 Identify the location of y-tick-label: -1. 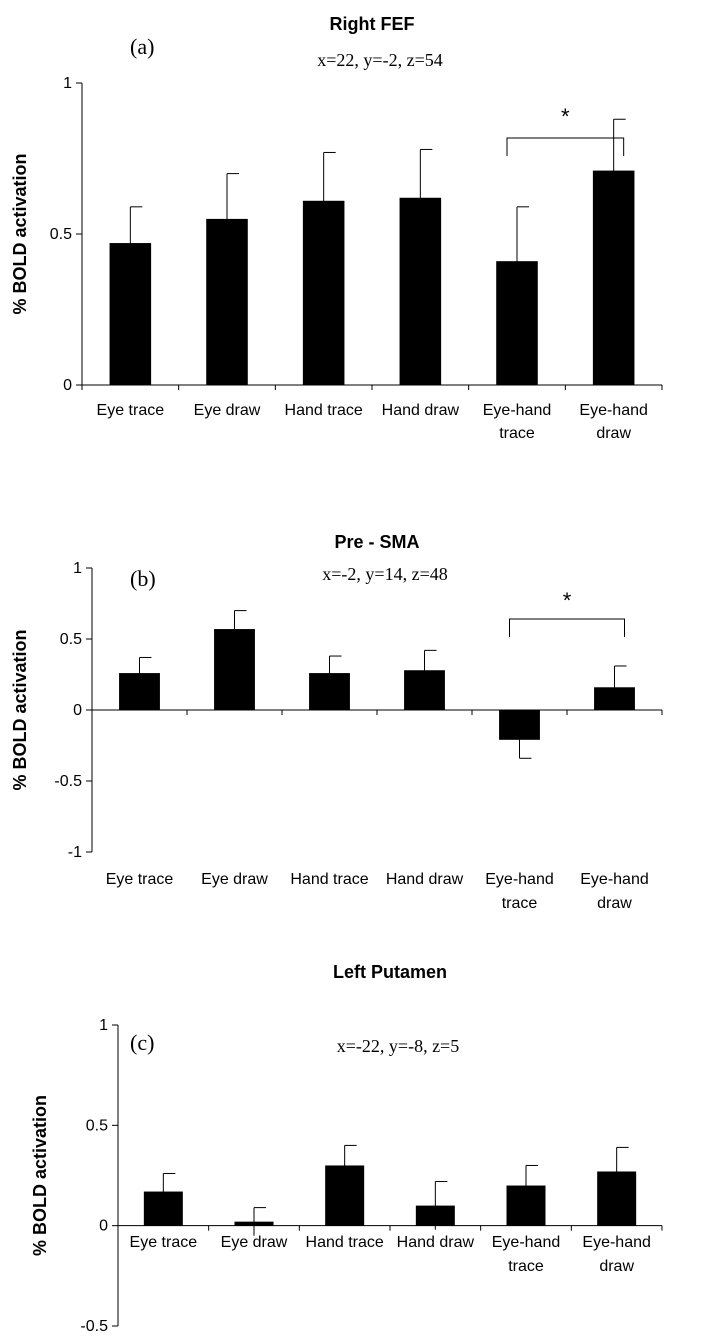
(75, 852).